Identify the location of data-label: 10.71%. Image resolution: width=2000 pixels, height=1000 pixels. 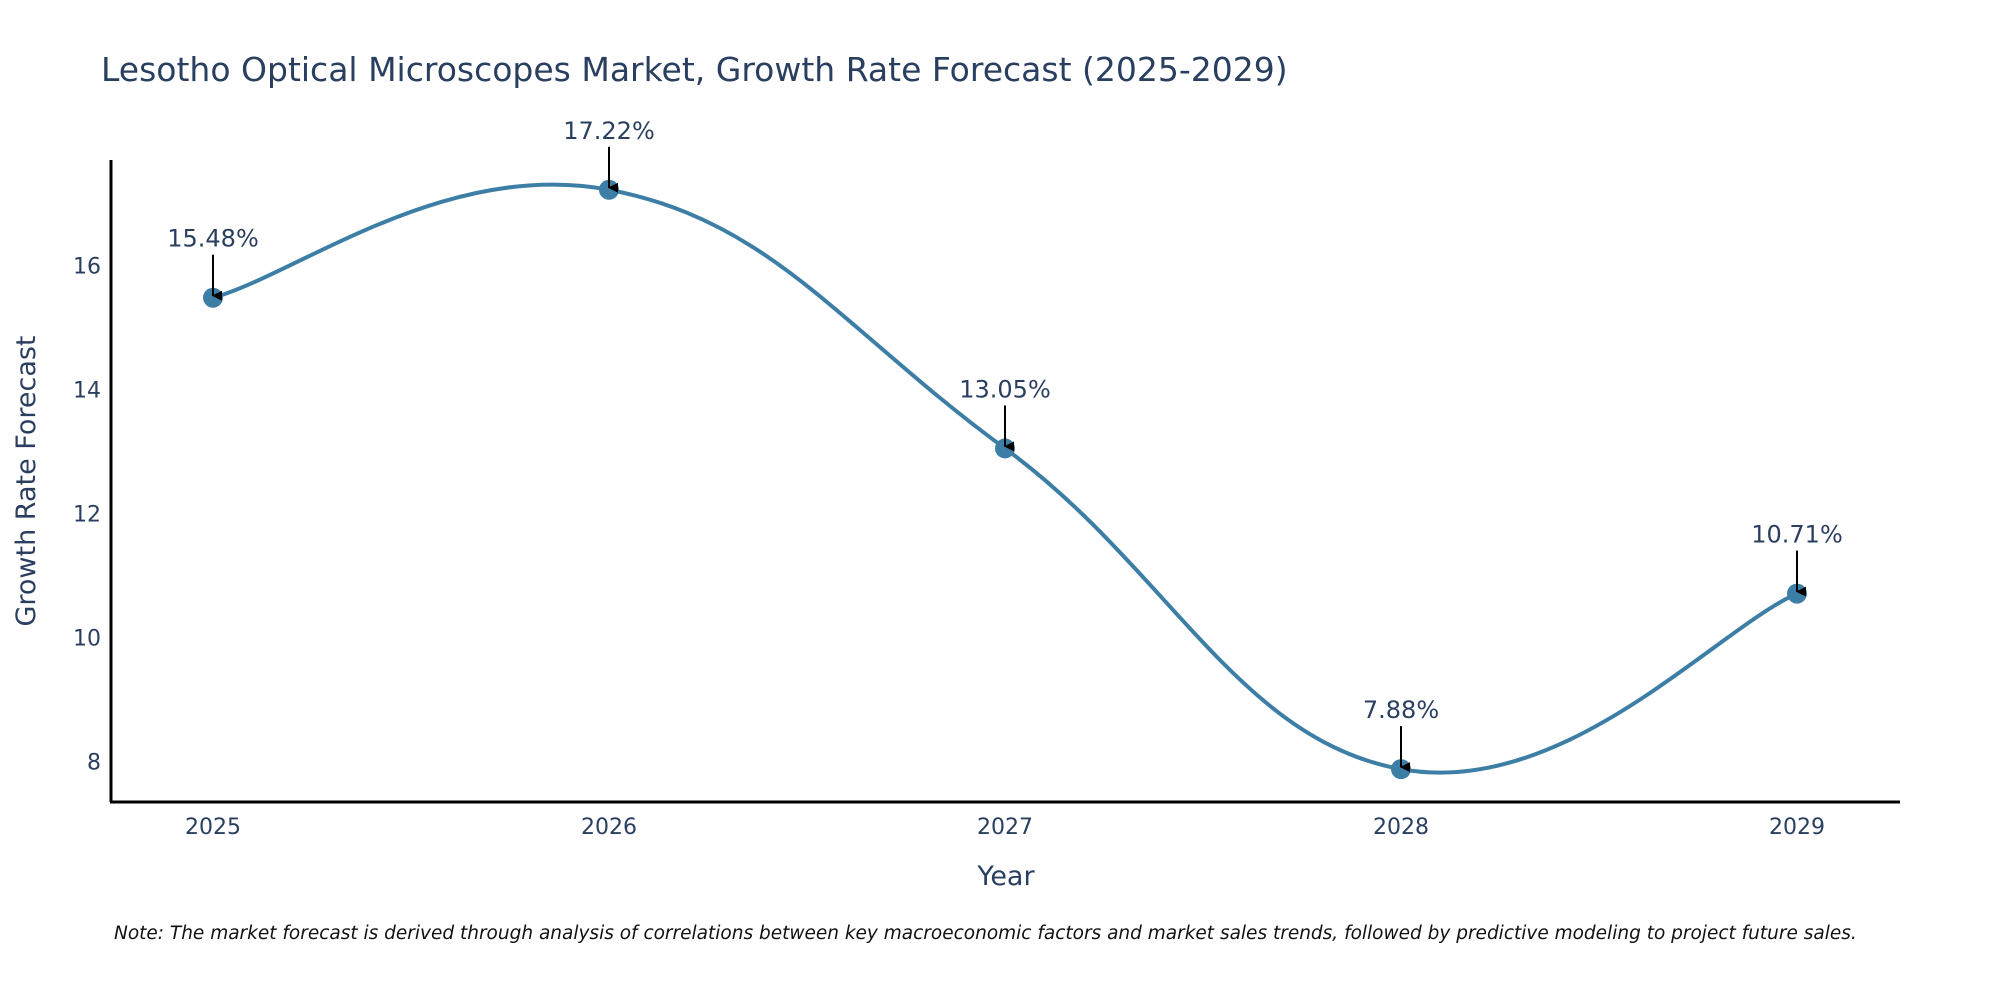
(1797, 535).